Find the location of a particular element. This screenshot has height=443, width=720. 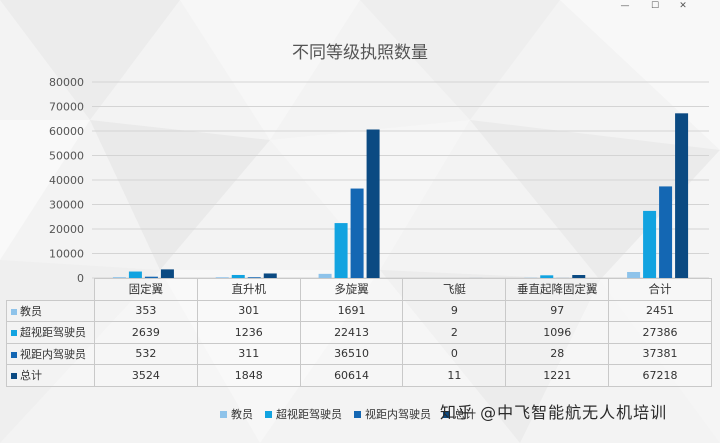

legend-item: 视距内驾驶员 is located at coordinates (392, 414).